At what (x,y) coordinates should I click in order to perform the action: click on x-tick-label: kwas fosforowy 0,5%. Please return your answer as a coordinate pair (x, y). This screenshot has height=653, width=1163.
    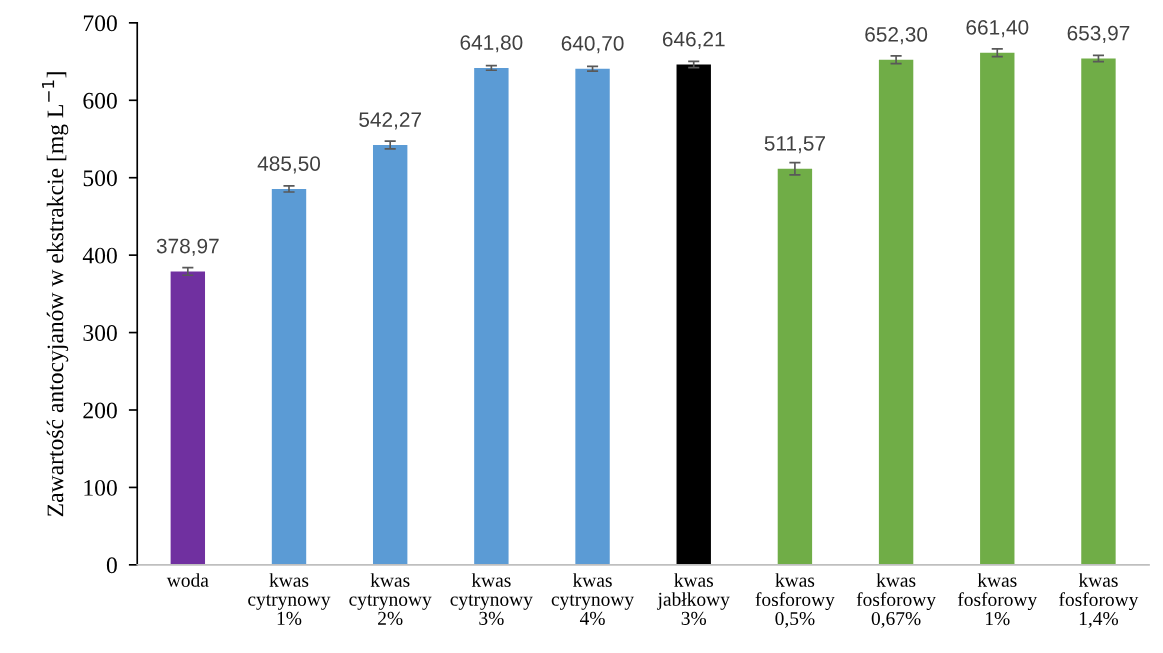
    Looking at the image, I should click on (795, 600).